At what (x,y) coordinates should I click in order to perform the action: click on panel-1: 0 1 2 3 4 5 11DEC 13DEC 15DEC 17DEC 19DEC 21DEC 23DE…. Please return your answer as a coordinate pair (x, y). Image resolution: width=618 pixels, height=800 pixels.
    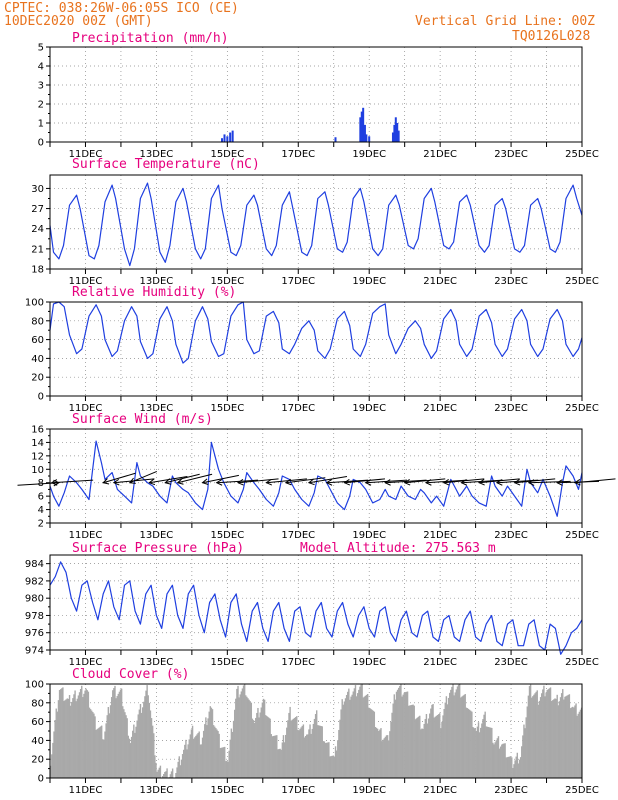
    Looking at the image, I should click on (318, 95).